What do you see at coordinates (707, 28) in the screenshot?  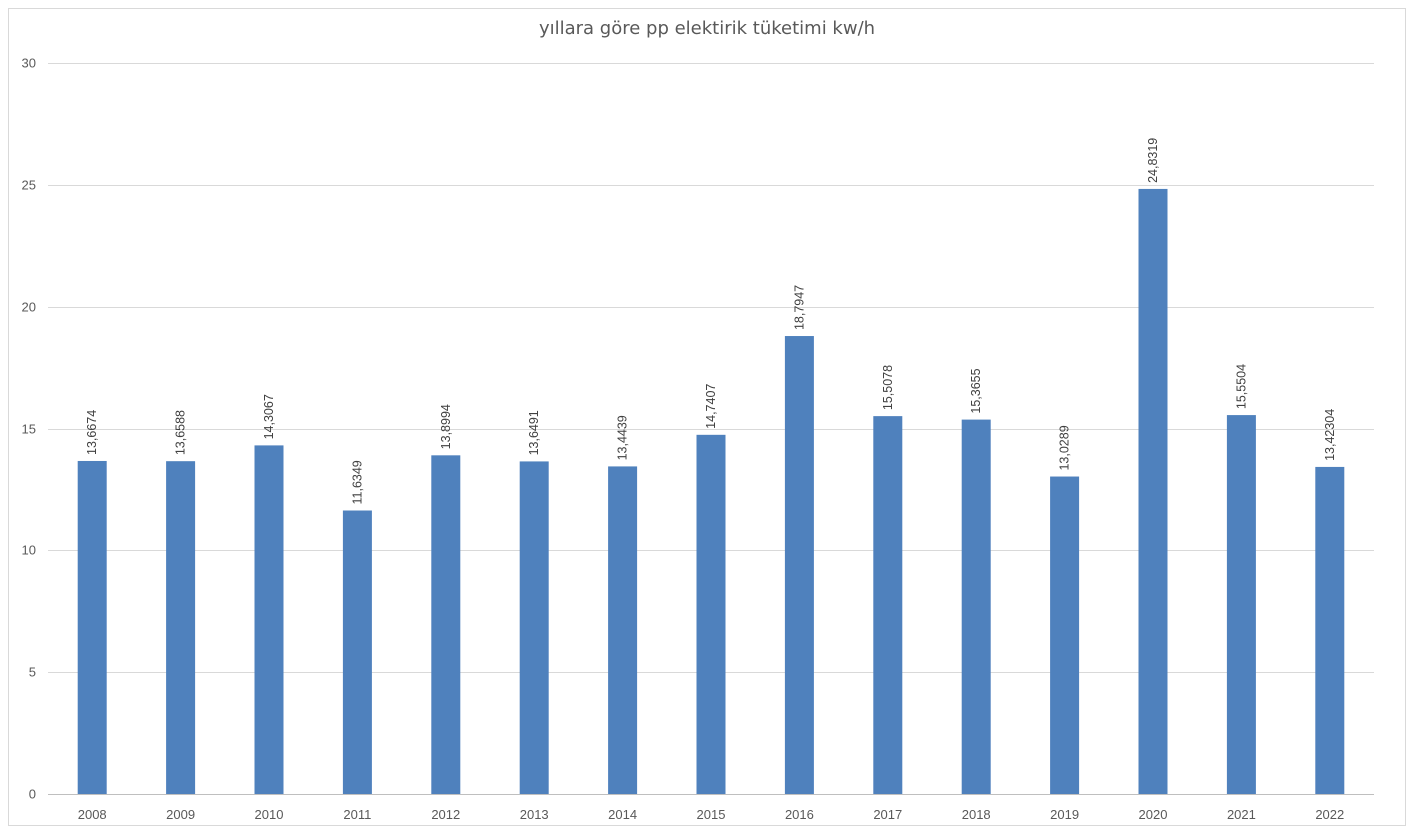 I see `chart-title: yıllara göre pp elektirik tüketimi kw/h` at bounding box center [707, 28].